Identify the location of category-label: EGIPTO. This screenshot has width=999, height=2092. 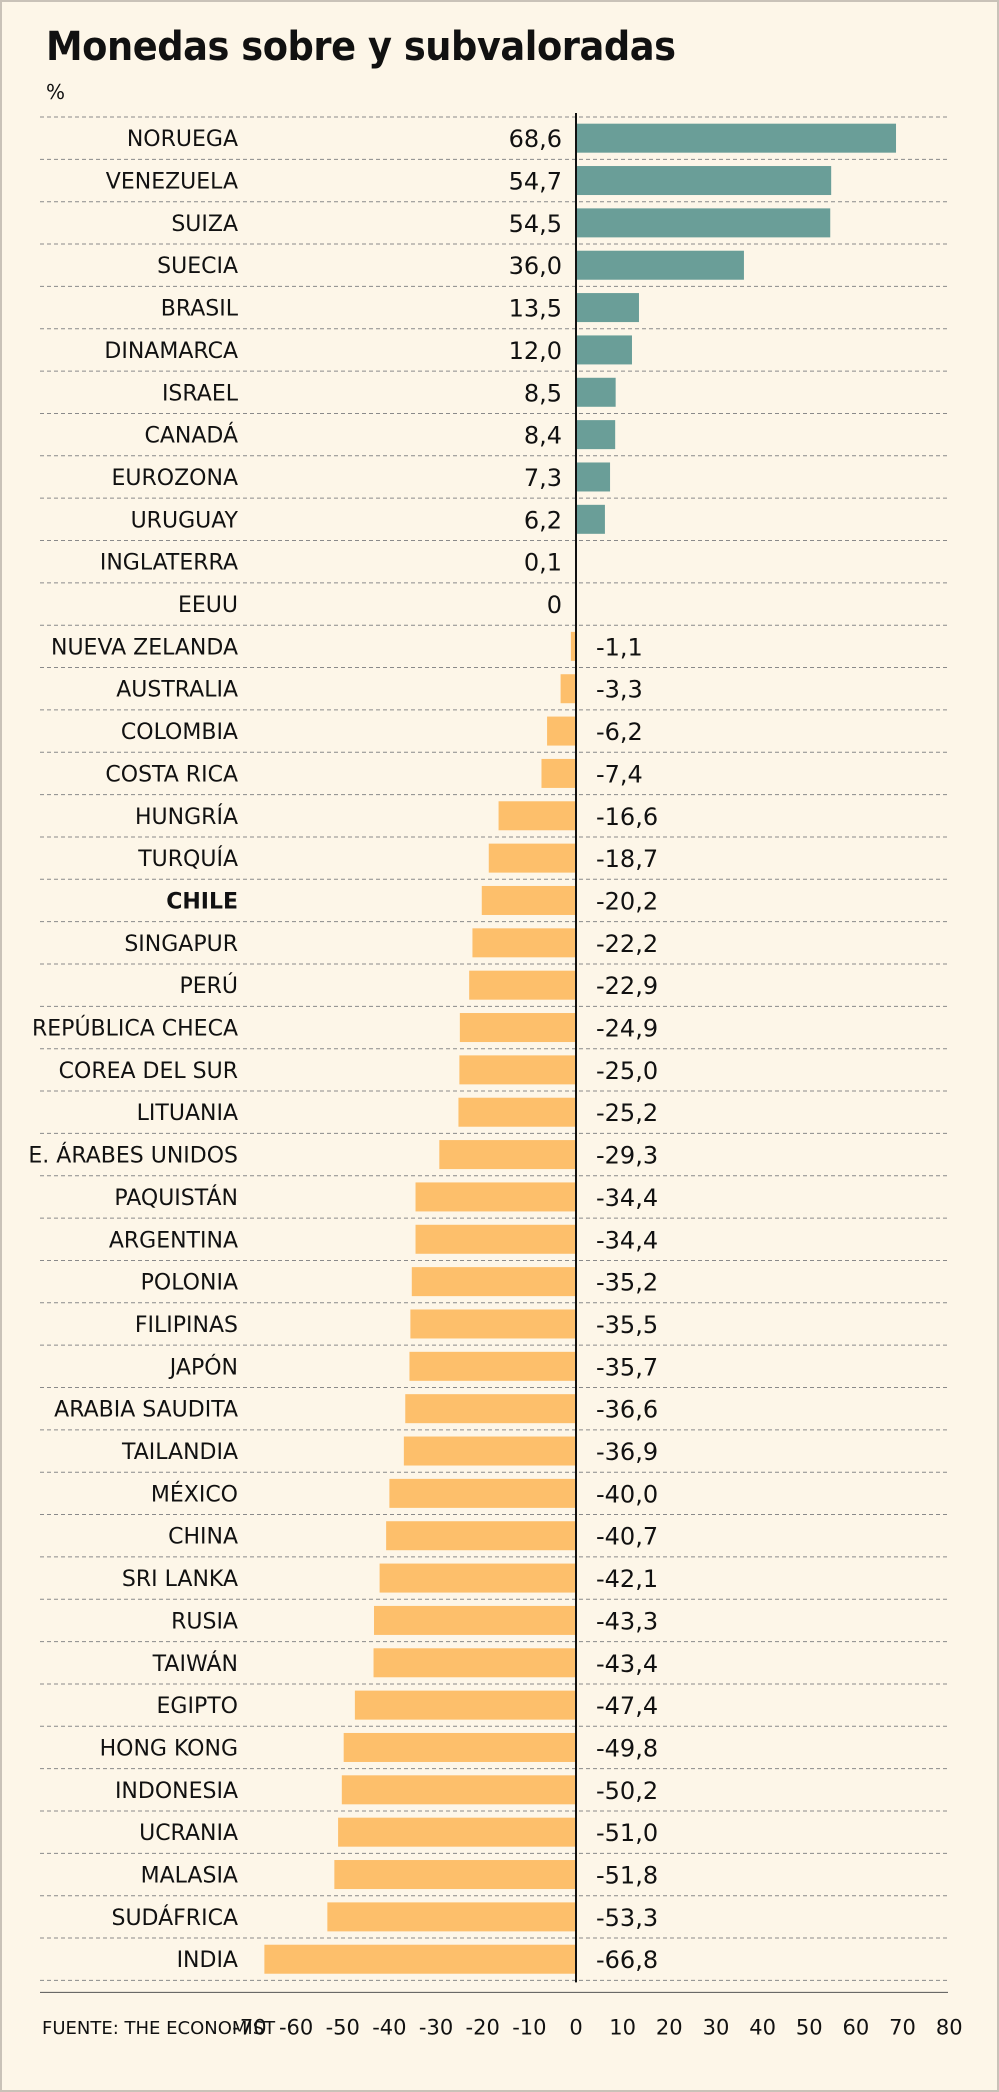
(197, 1706).